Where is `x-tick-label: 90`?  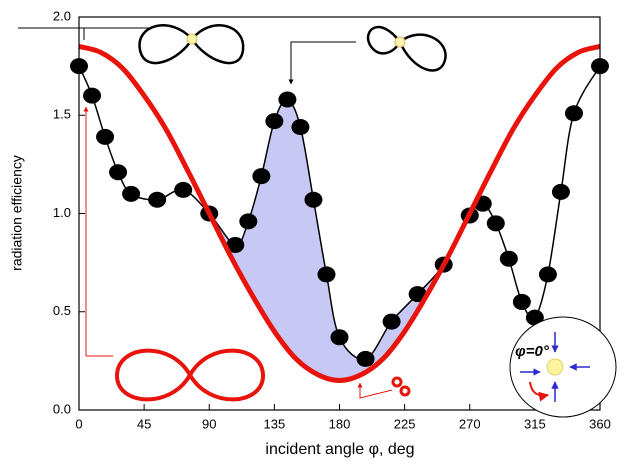 x-tick-label: 90 is located at coordinates (209, 423).